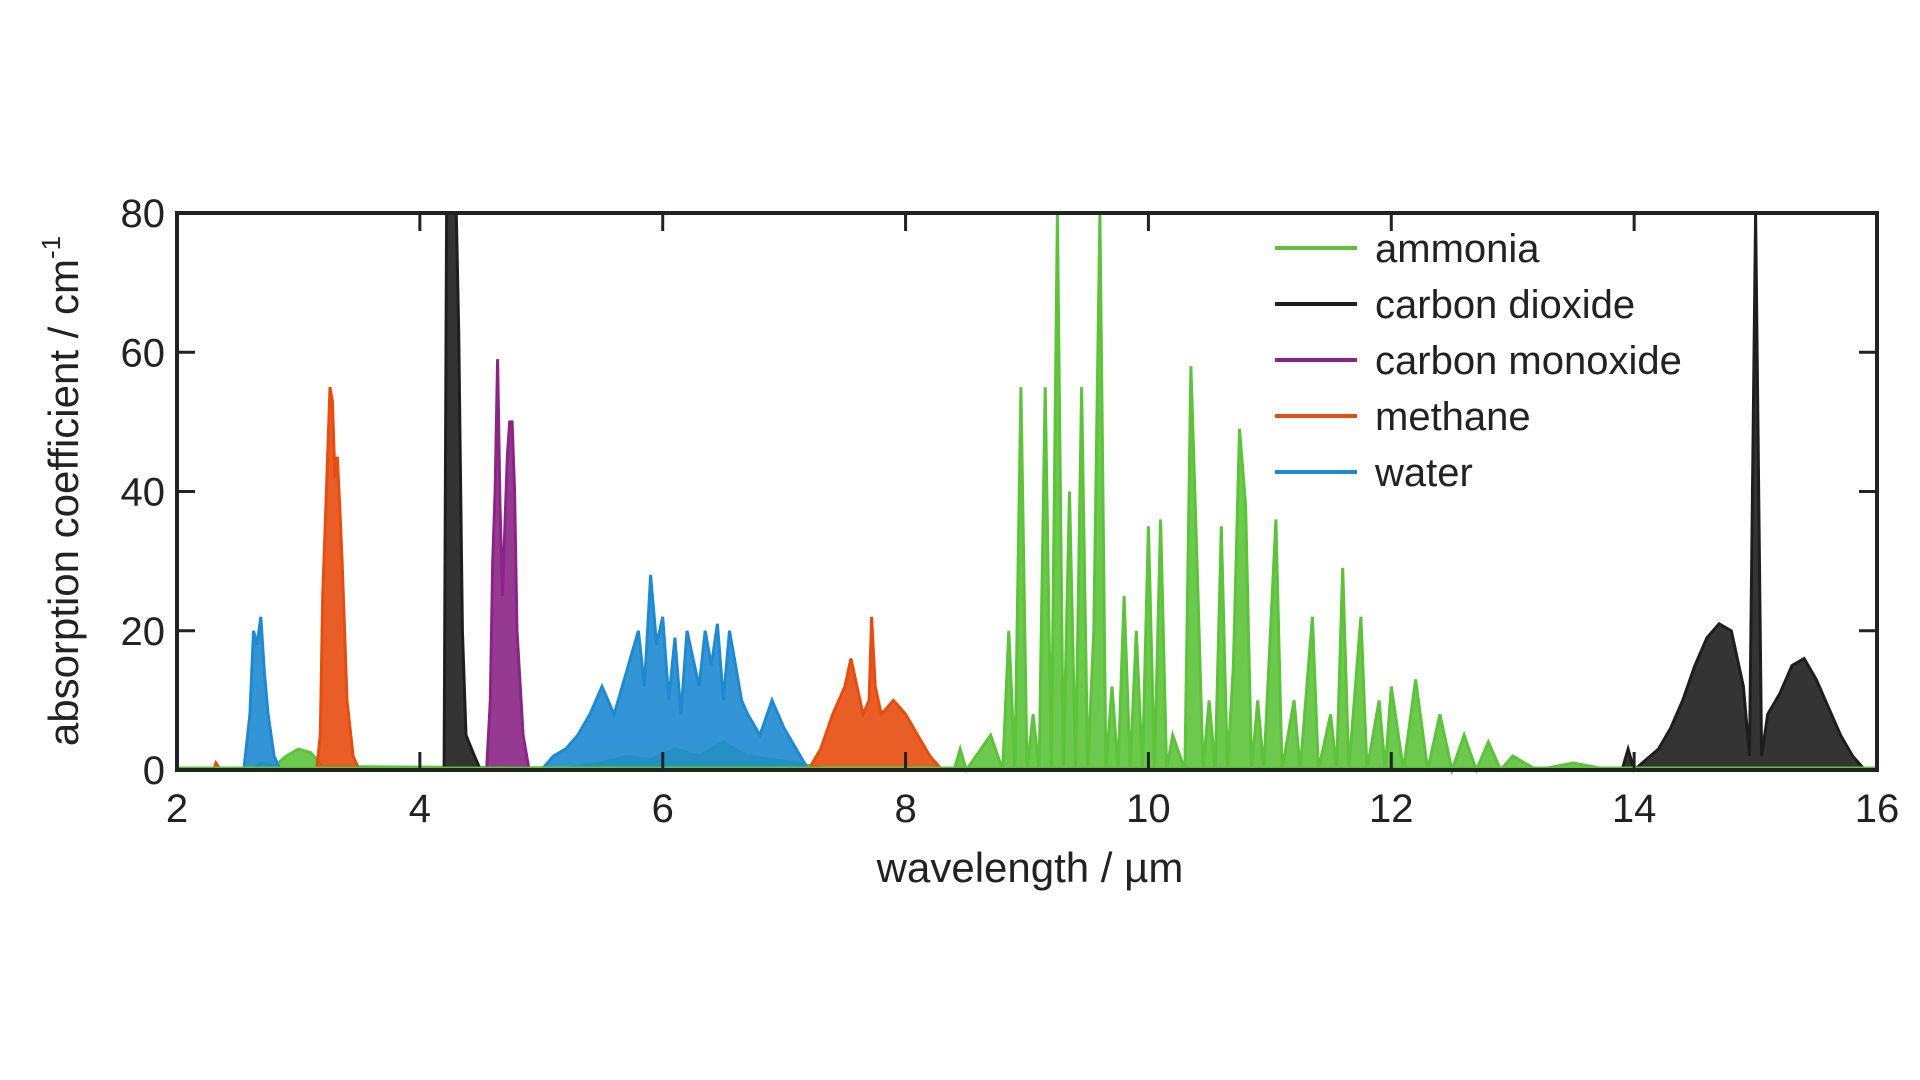 The height and width of the screenshot is (1080, 1920). Describe the element at coordinates (420, 809) in the screenshot. I see `x-tick-label: 4` at that location.